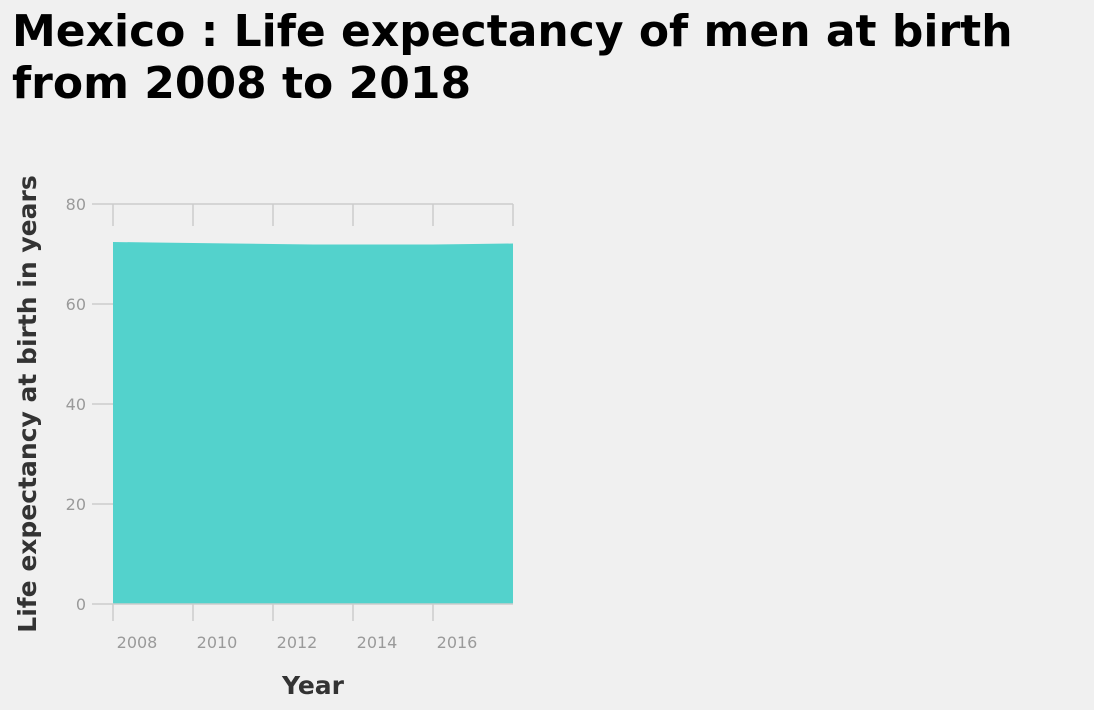 Image resolution: width=1094 pixels, height=710 pixels. I want to click on y-tick-label: 80, so click(76, 204).